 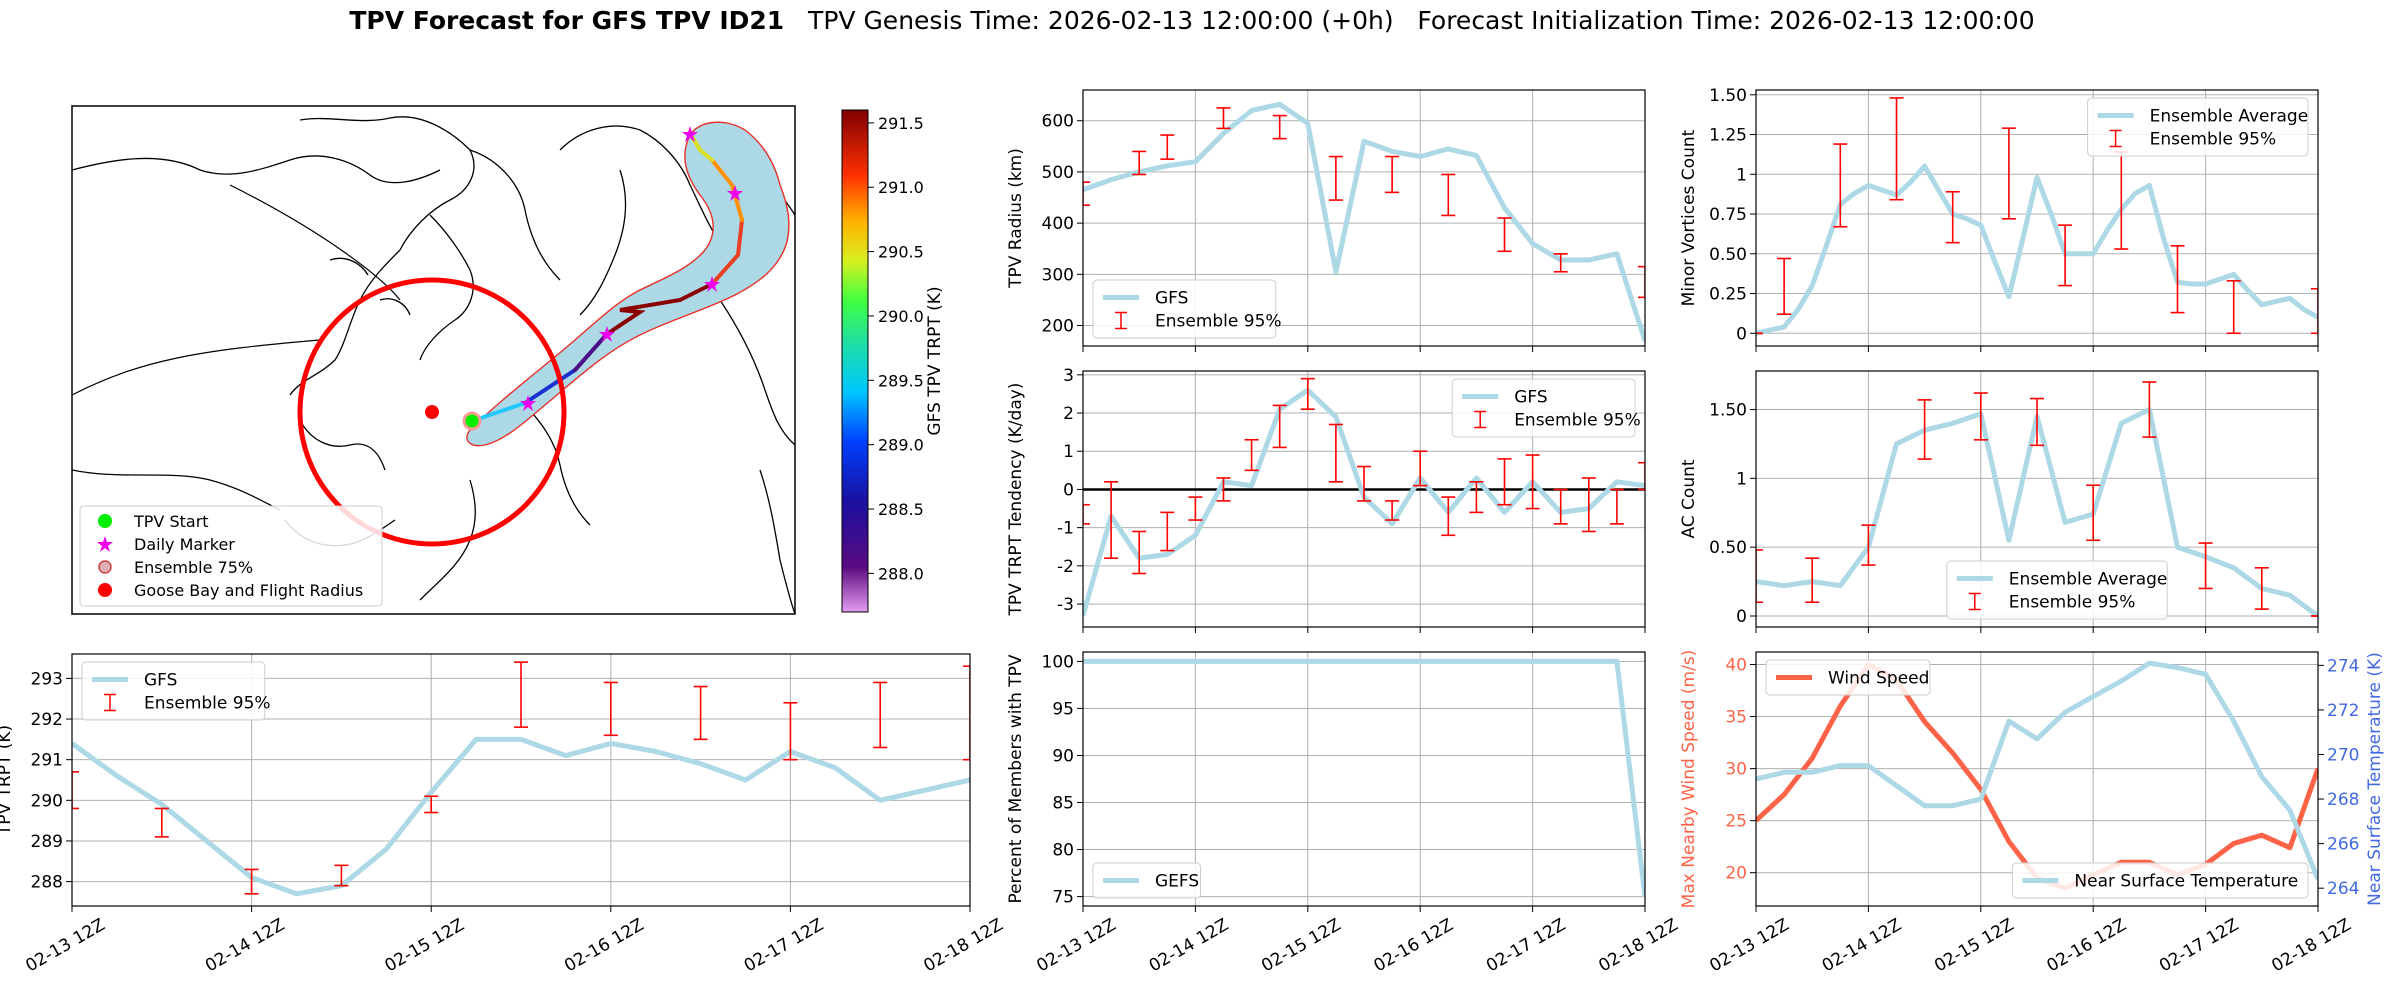 What do you see at coordinates (1063, 804) in the screenshot?
I see `chart-ytick-label: 85` at bounding box center [1063, 804].